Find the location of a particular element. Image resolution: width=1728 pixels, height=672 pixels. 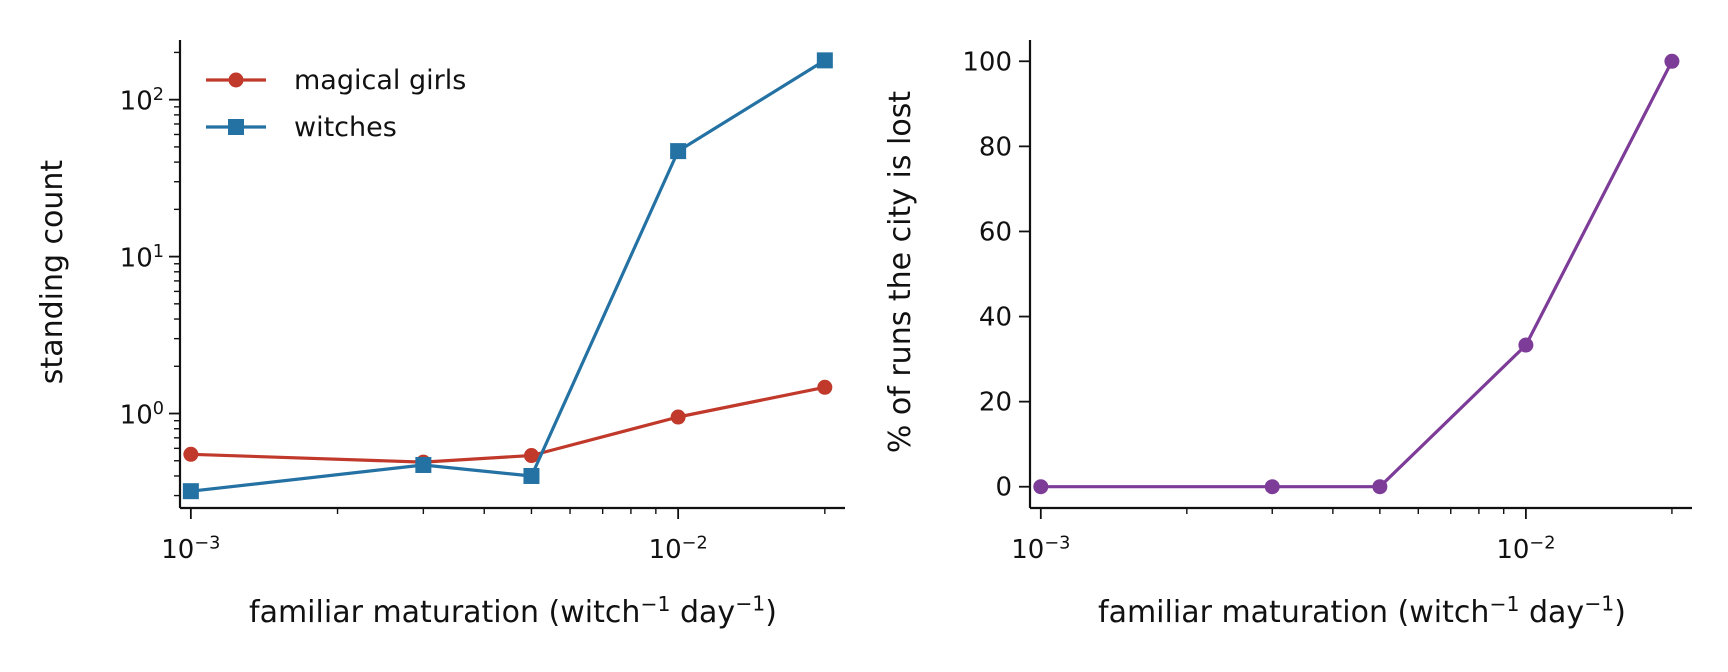

legend-witches-label: witches is located at coordinates (345, 127).